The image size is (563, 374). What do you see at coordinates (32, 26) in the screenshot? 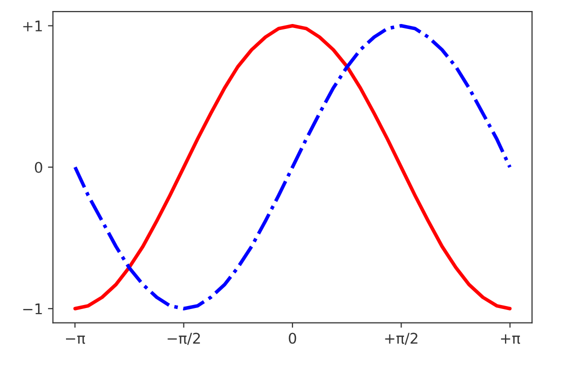
I see `y-tick-label: +1` at bounding box center [32, 26].